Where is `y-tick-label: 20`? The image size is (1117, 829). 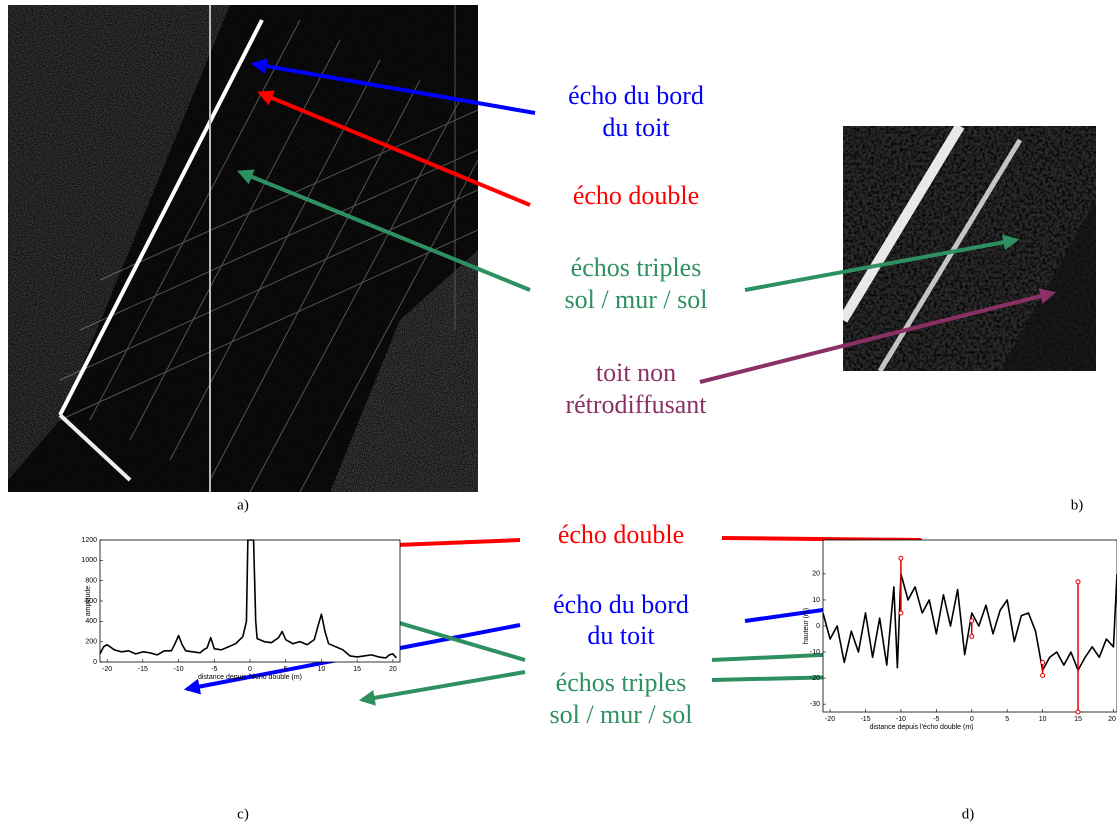 y-tick-label: 20 is located at coordinates (816, 574).